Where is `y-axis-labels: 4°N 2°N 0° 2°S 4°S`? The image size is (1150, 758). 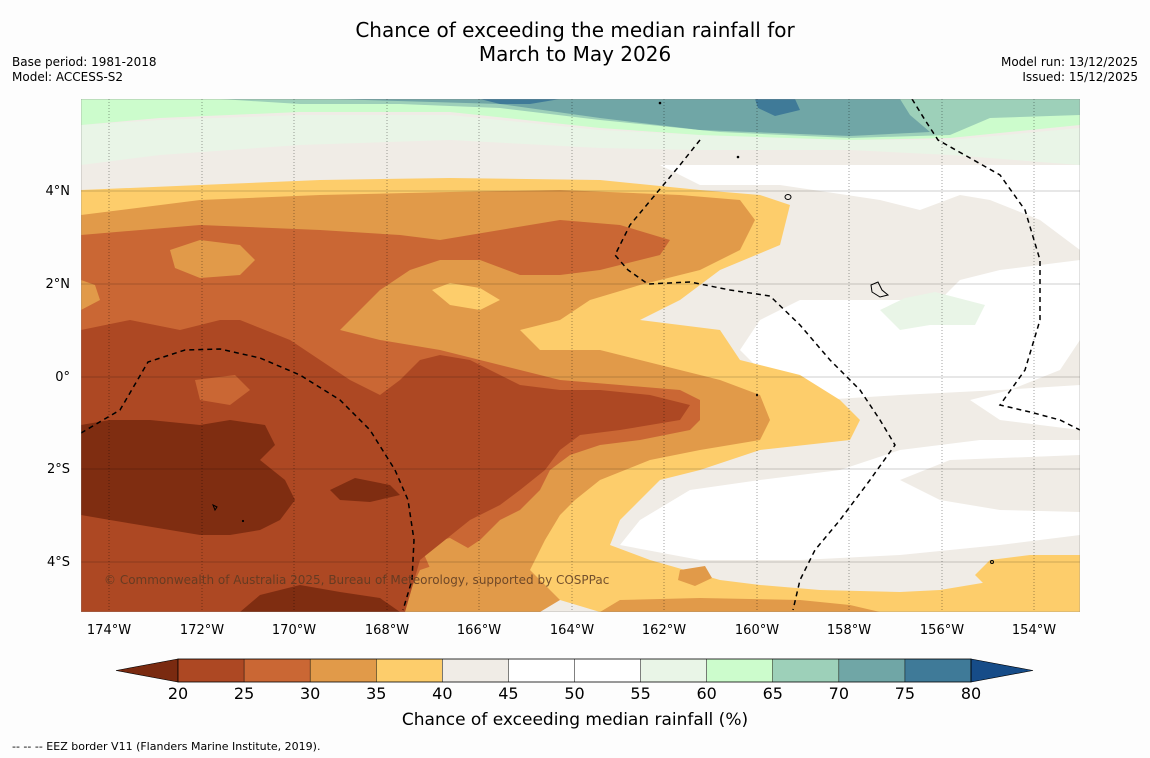
y-axis-labels: 4°N 2°N 0° 2°S 4°S is located at coordinates (58, 377).